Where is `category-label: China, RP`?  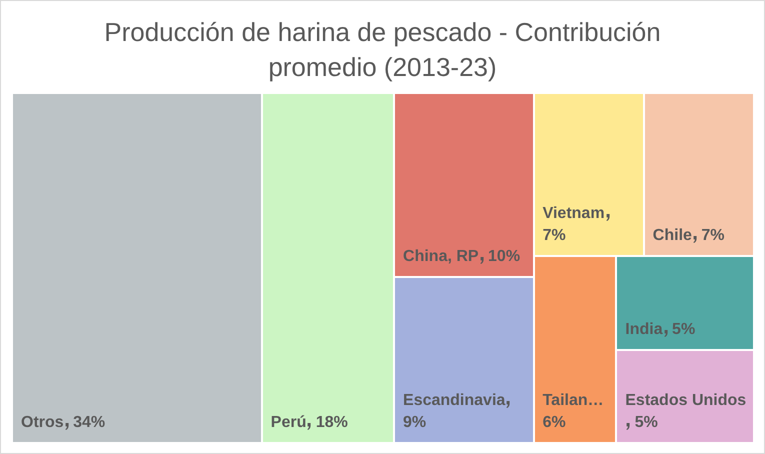 category-label: China, RP is located at coordinates (441, 257).